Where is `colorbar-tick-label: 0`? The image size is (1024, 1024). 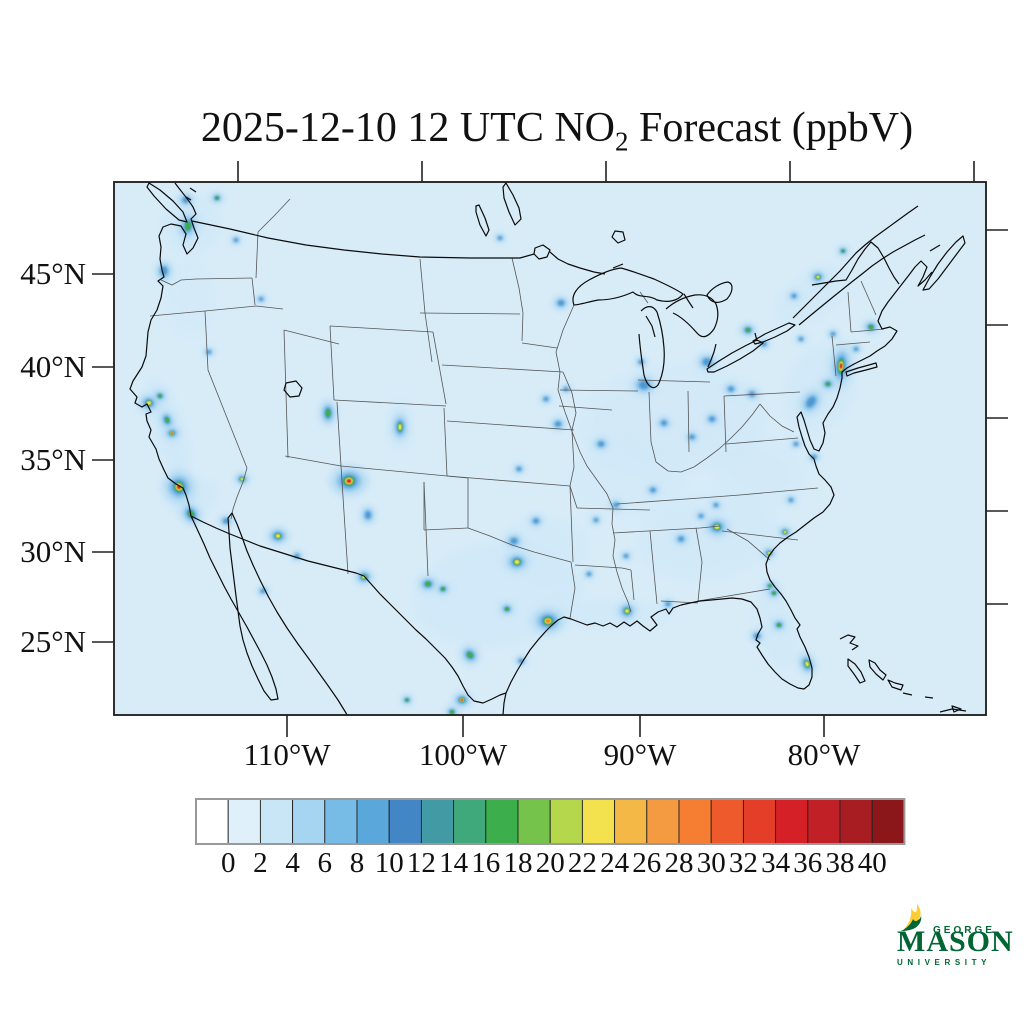 colorbar-tick-label: 0 is located at coordinates (228, 863).